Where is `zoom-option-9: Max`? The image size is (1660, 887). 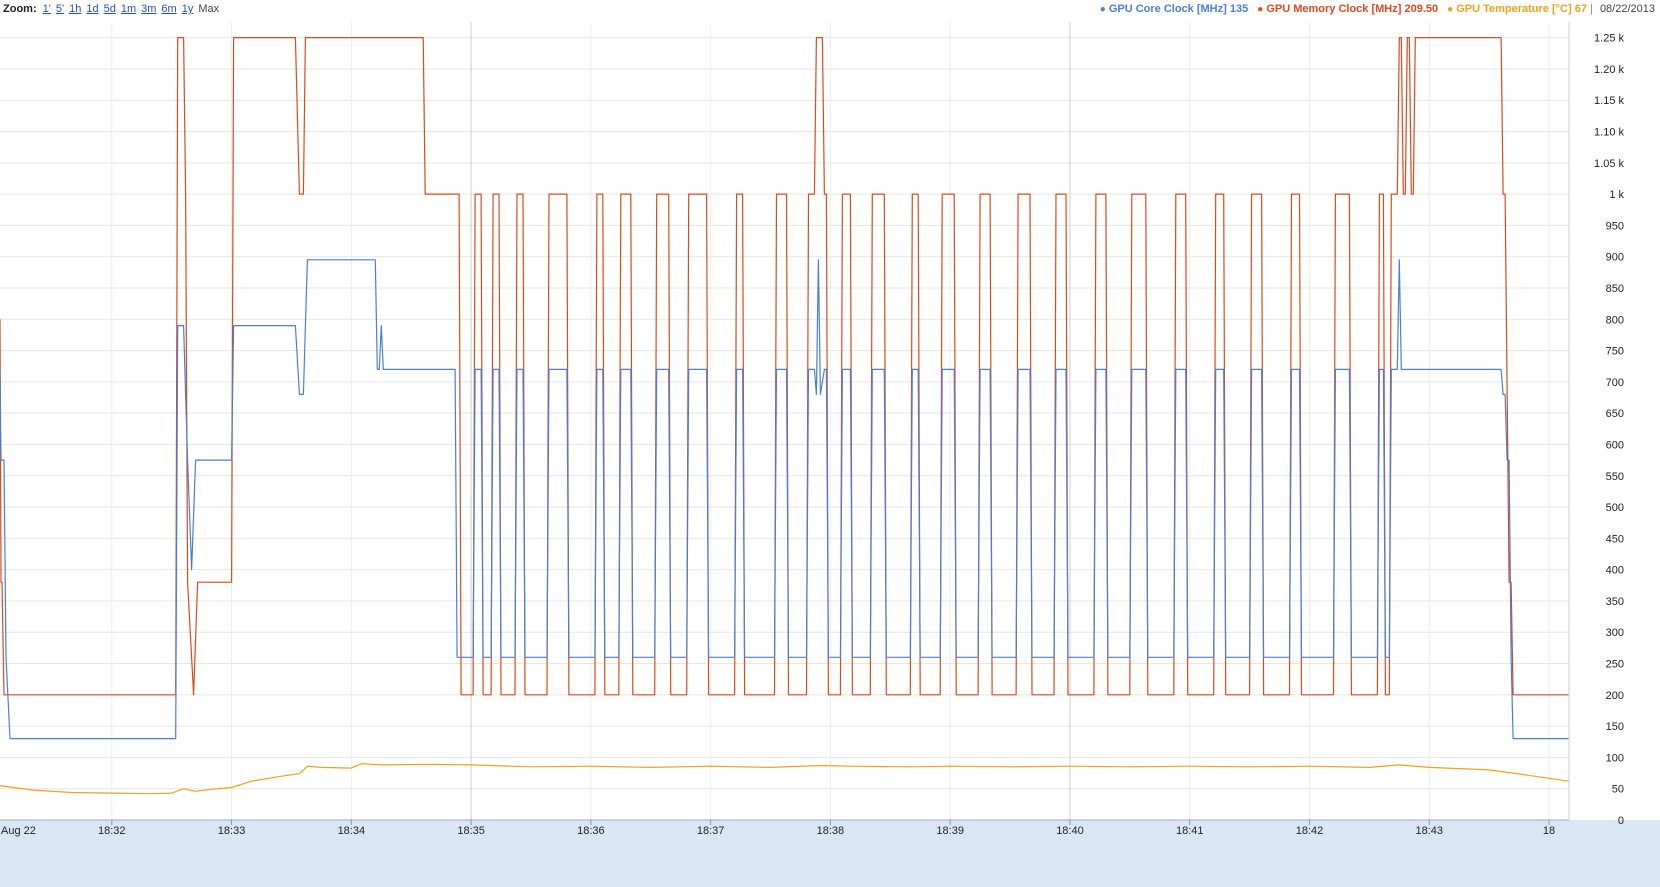 zoom-option-9: Max is located at coordinates (209, 9).